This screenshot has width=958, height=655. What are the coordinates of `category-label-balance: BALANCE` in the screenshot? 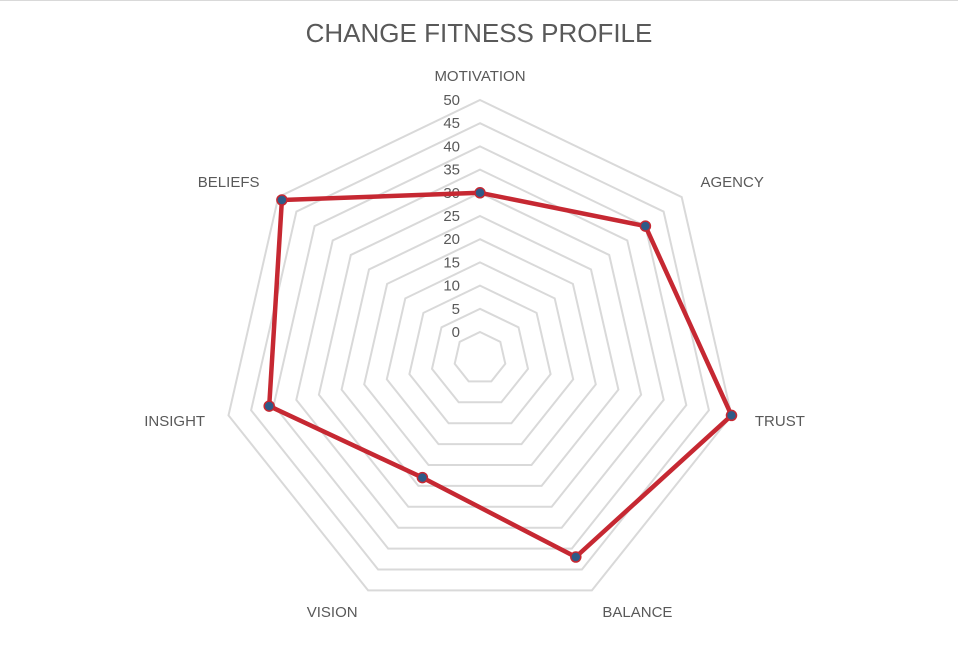 It's located at (637, 612).